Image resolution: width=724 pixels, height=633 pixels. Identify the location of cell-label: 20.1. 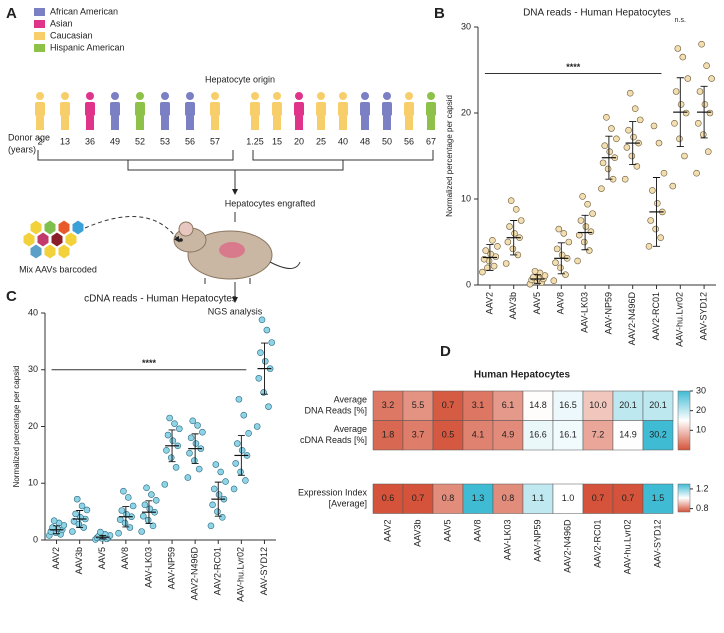
(658, 405).